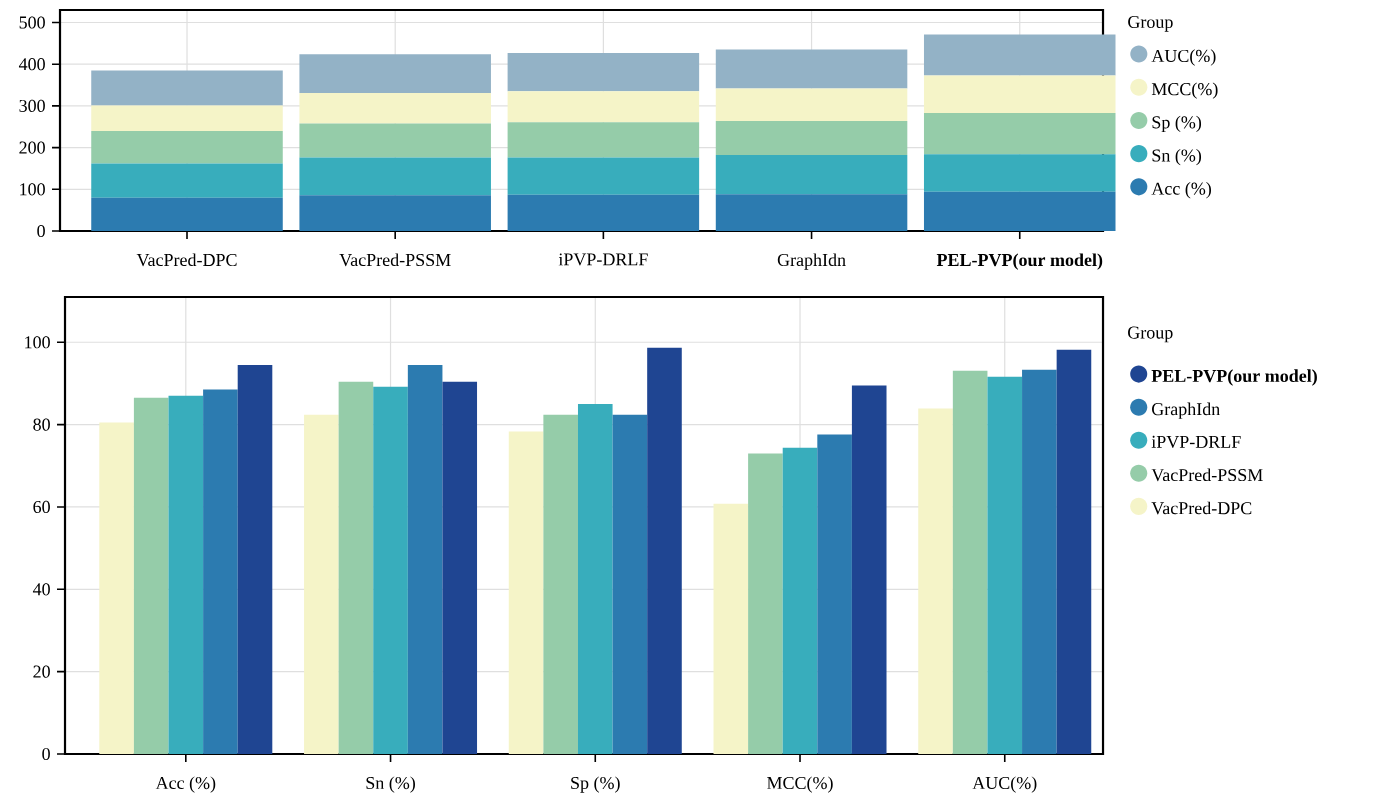  I want to click on legend-label: AUC(%), so click(1183, 57).